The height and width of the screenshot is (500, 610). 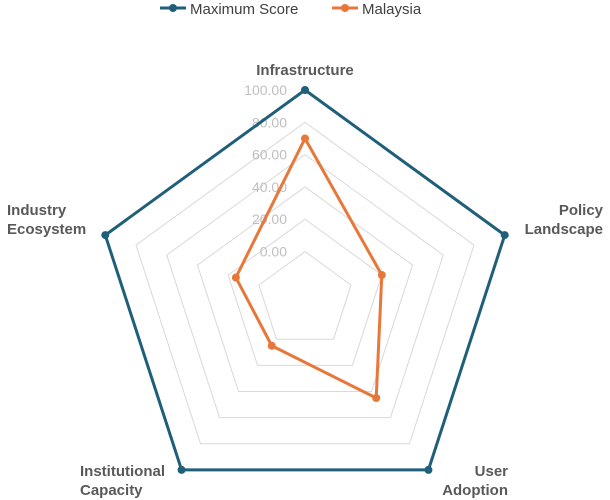 What do you see at coordinates (269, 122) in the screenshot?
I see `tick-label-4: 80.00` at bounding box center [269, 122].